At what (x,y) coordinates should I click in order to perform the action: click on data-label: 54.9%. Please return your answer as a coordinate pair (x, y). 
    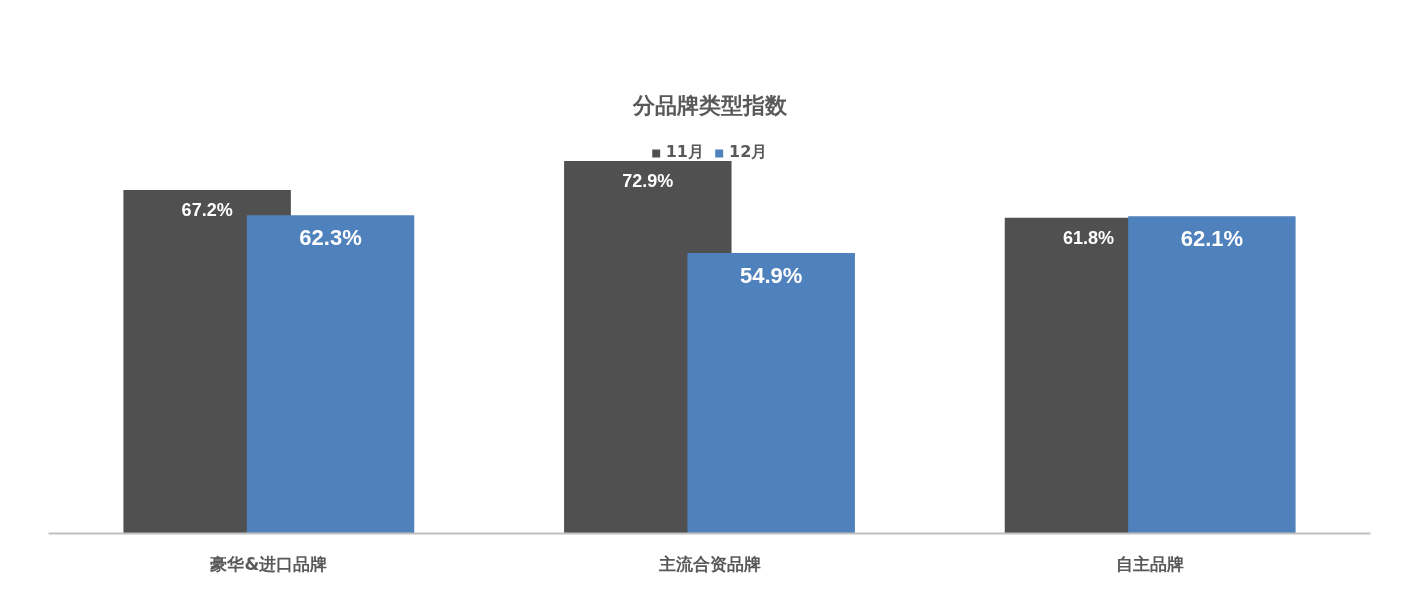
    Looking at the image, I should click on (771, 275).